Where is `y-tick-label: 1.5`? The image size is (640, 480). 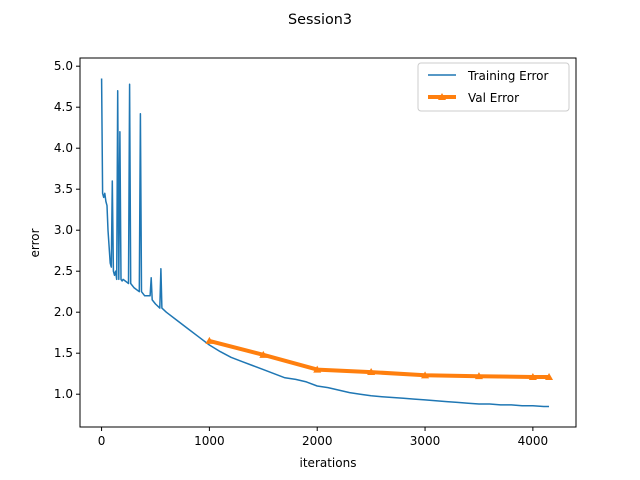 y-tick-label: 1.5 is located at coordinates (63, 353).